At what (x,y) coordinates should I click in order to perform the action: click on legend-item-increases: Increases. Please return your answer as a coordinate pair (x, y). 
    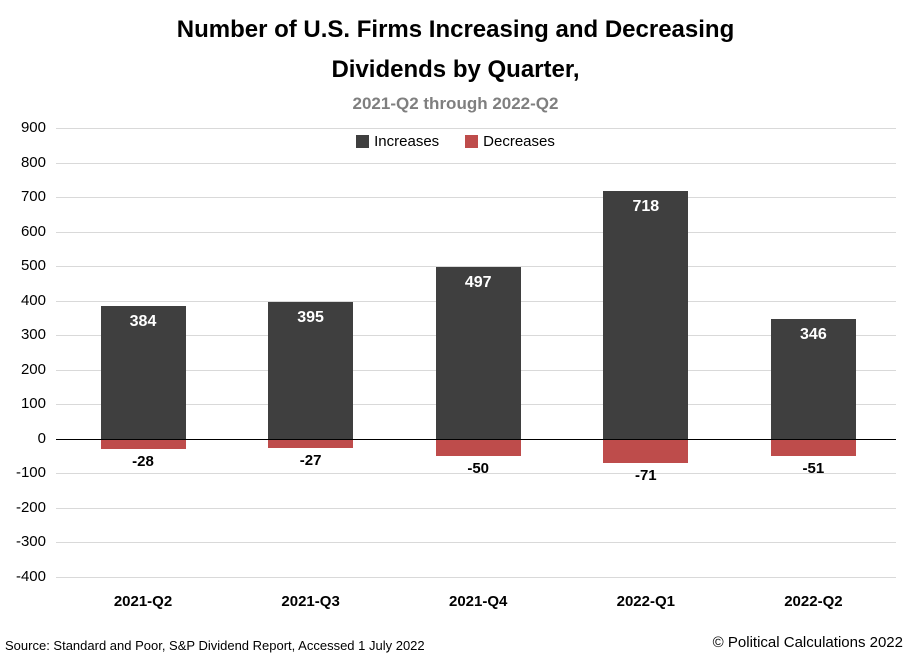
    Looking at the image, I should click on (397, 141).